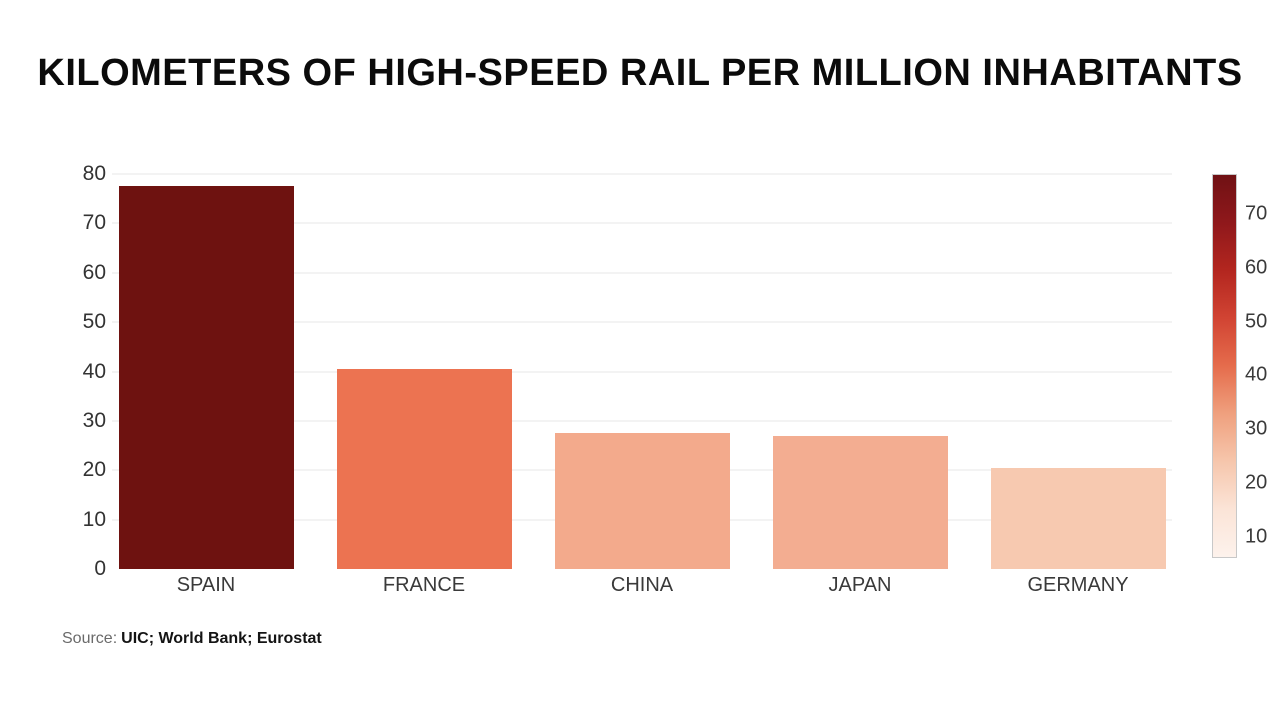 The height and width of the screenshot is (722, 1280). Describe the element at coordinates (1078, 585) in the screenshot. I see `x-tick-label: GERMANY` at that location.